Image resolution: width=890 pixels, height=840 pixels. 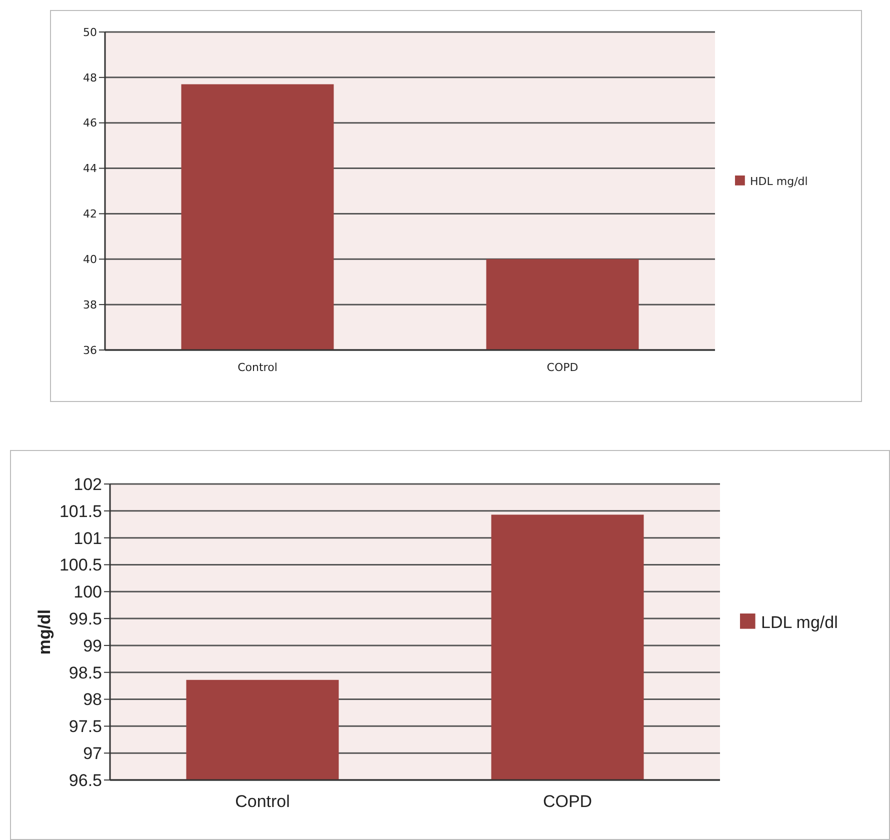 I want to click on y-tick-label: 48, so click(x=90, y=77).